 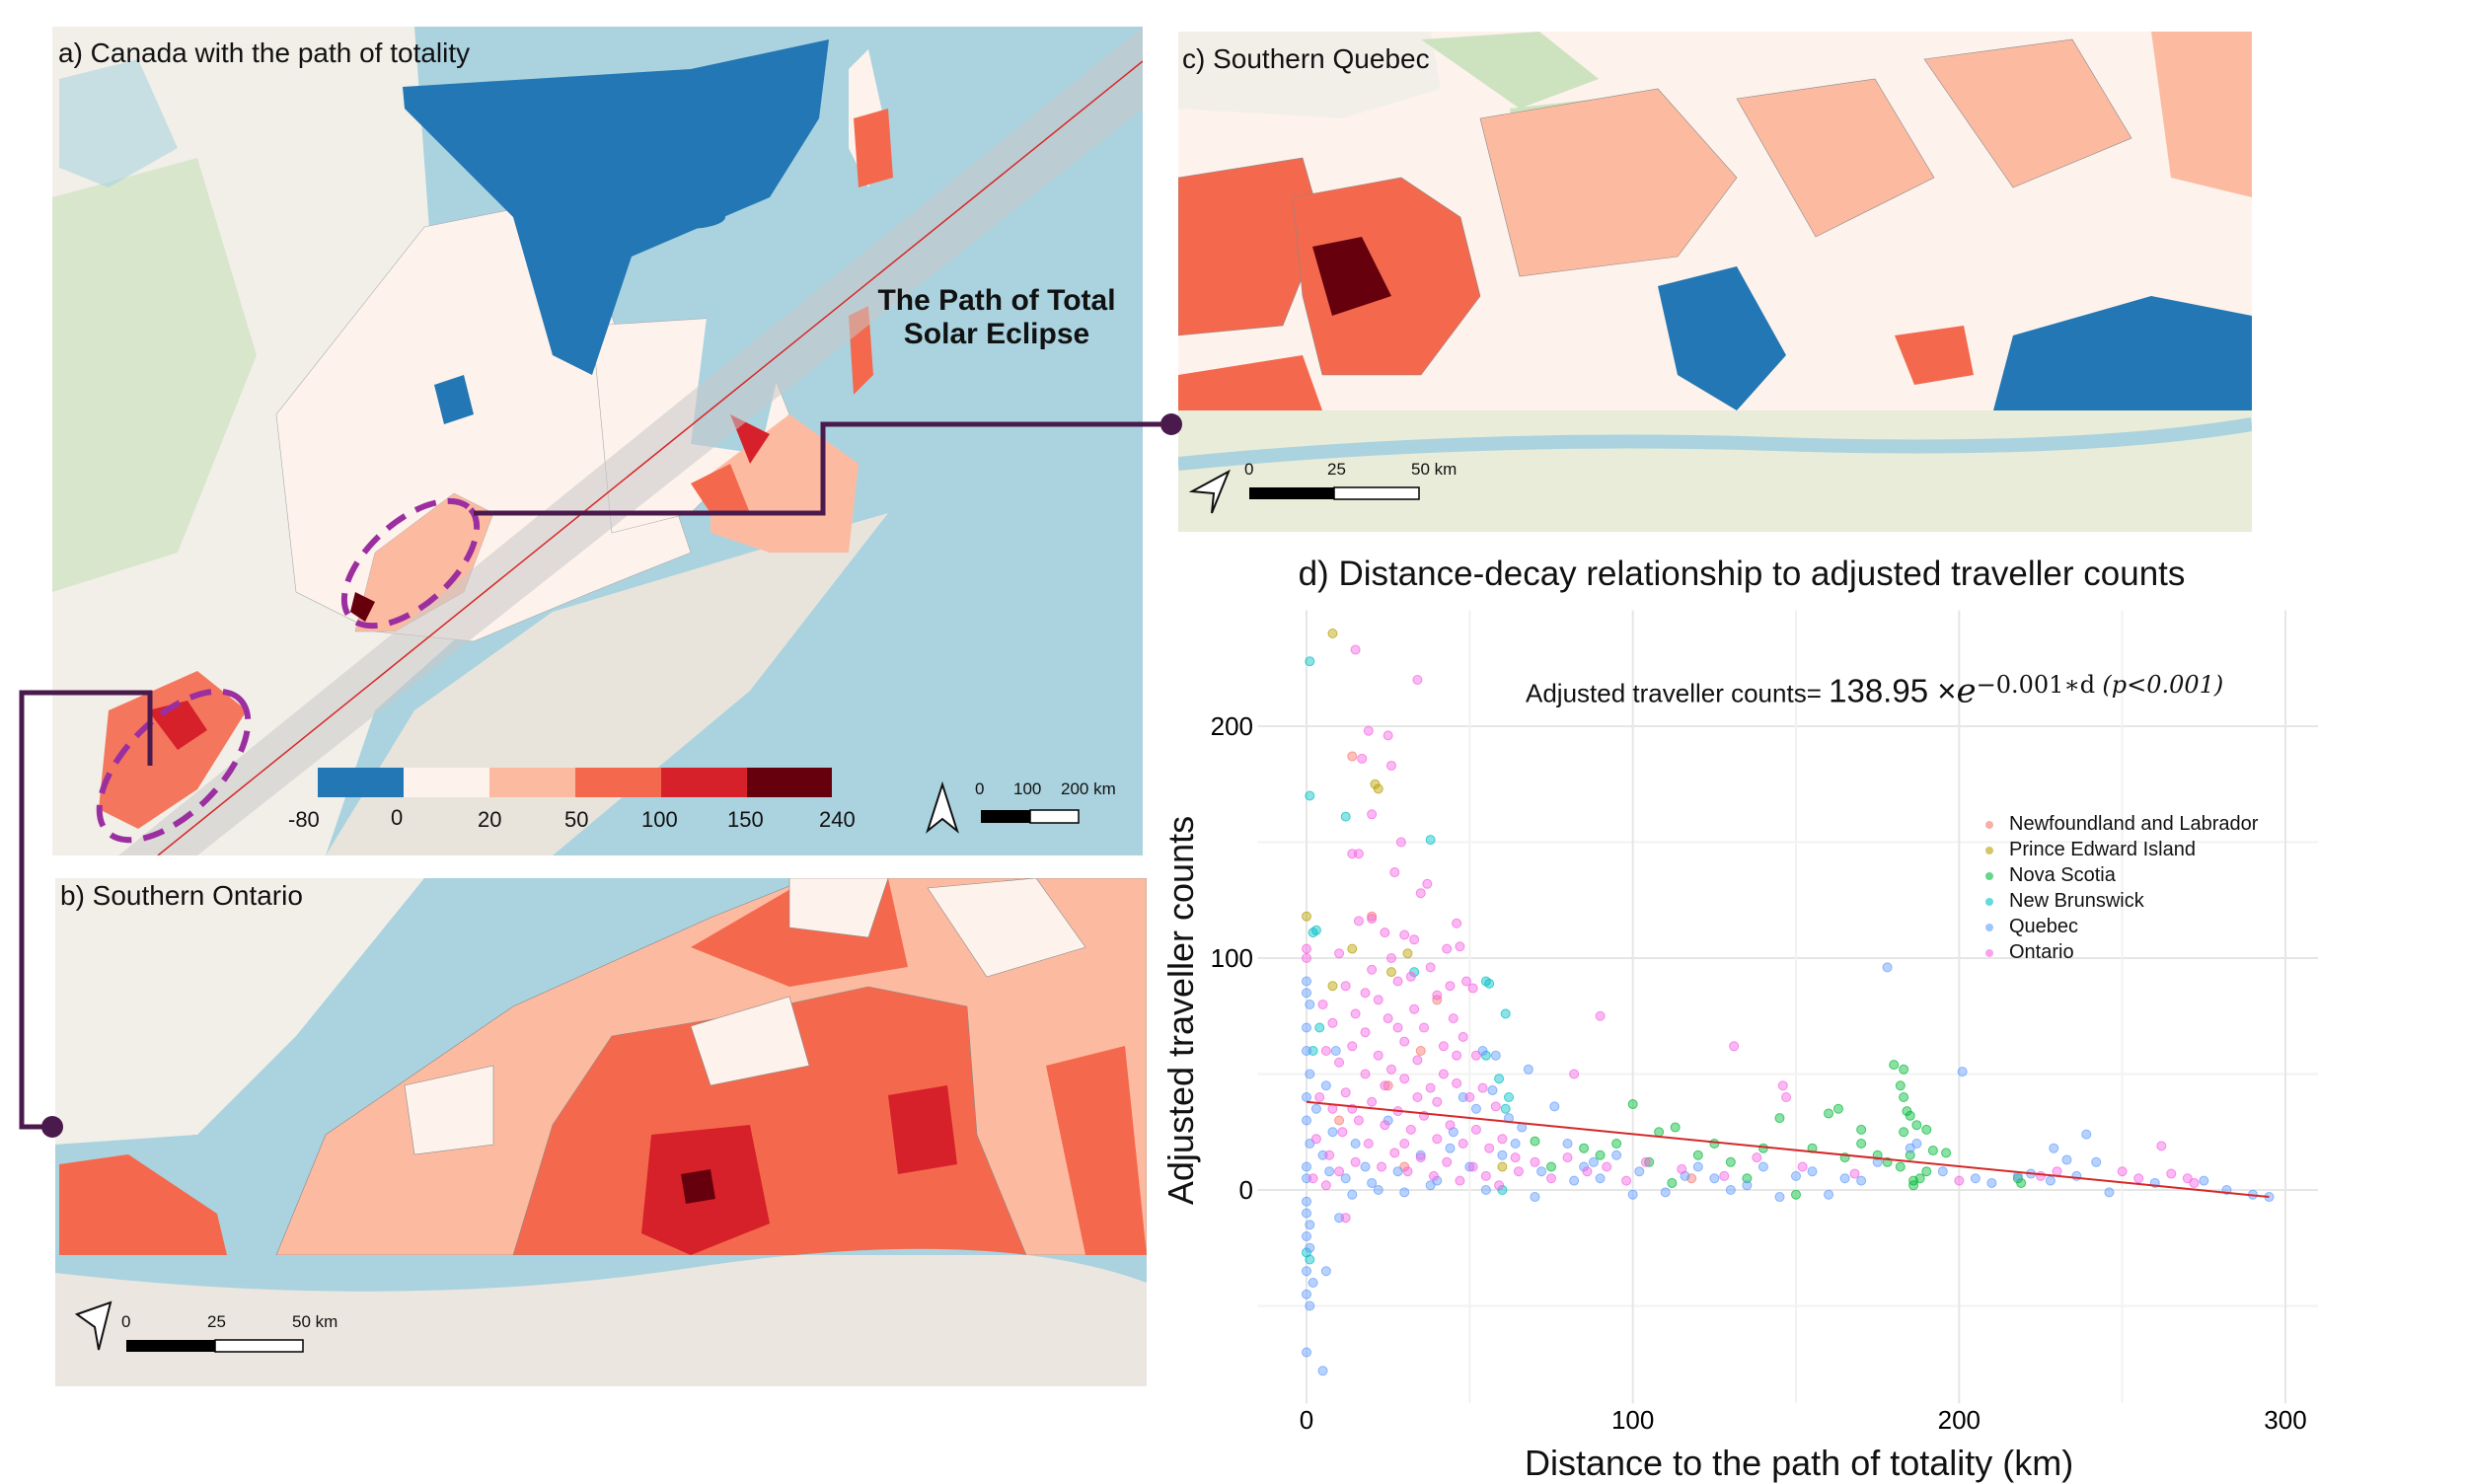 What do you see at coordinates (1678, 693) in the screenshot?
I see `equation-prefix: Adjusted traveller counts=` at bounding box center [1678, 693].